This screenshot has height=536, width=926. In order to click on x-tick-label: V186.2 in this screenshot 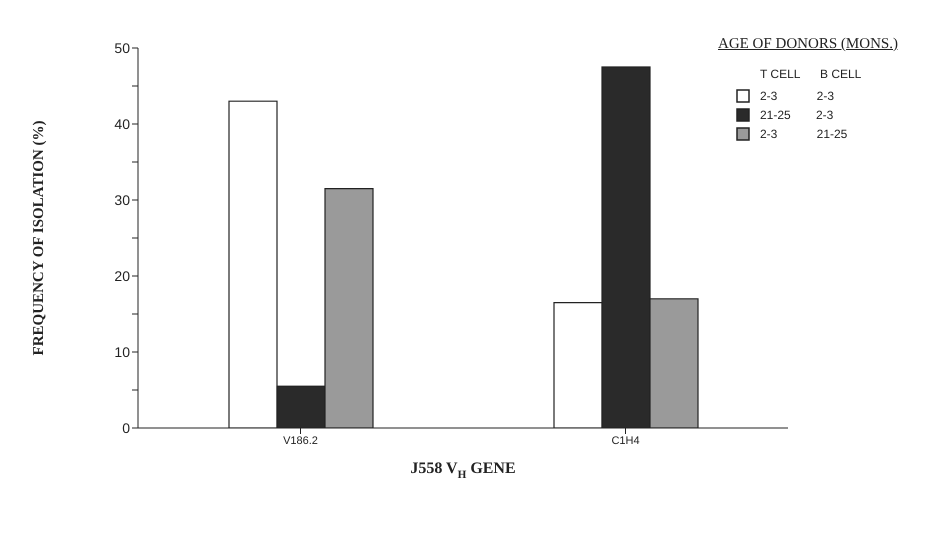, I will do `click(300, 440)`.